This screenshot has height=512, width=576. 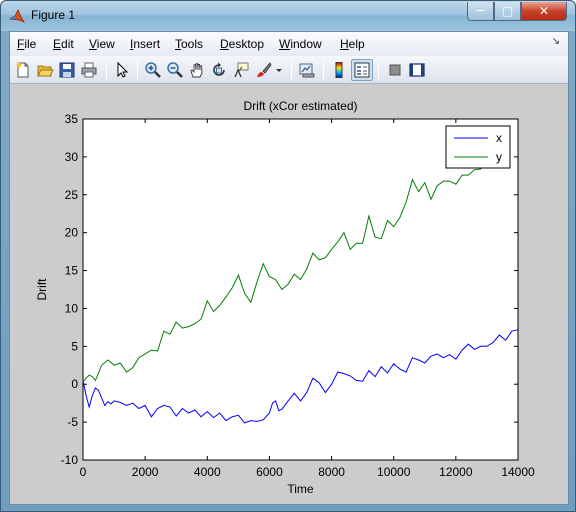 What do you see at coordinates (197, 70) in the screenshot?
I see `pan-hand-icon` at bounding box center [197, 70].